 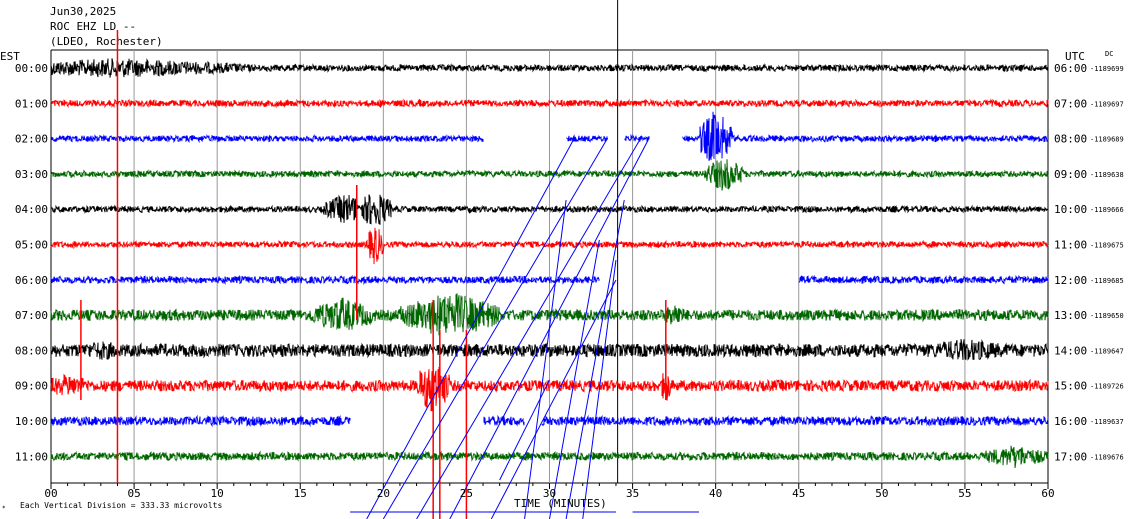 I want to click on utc-hour-label: 13:00, so click(x=1070, y=315).